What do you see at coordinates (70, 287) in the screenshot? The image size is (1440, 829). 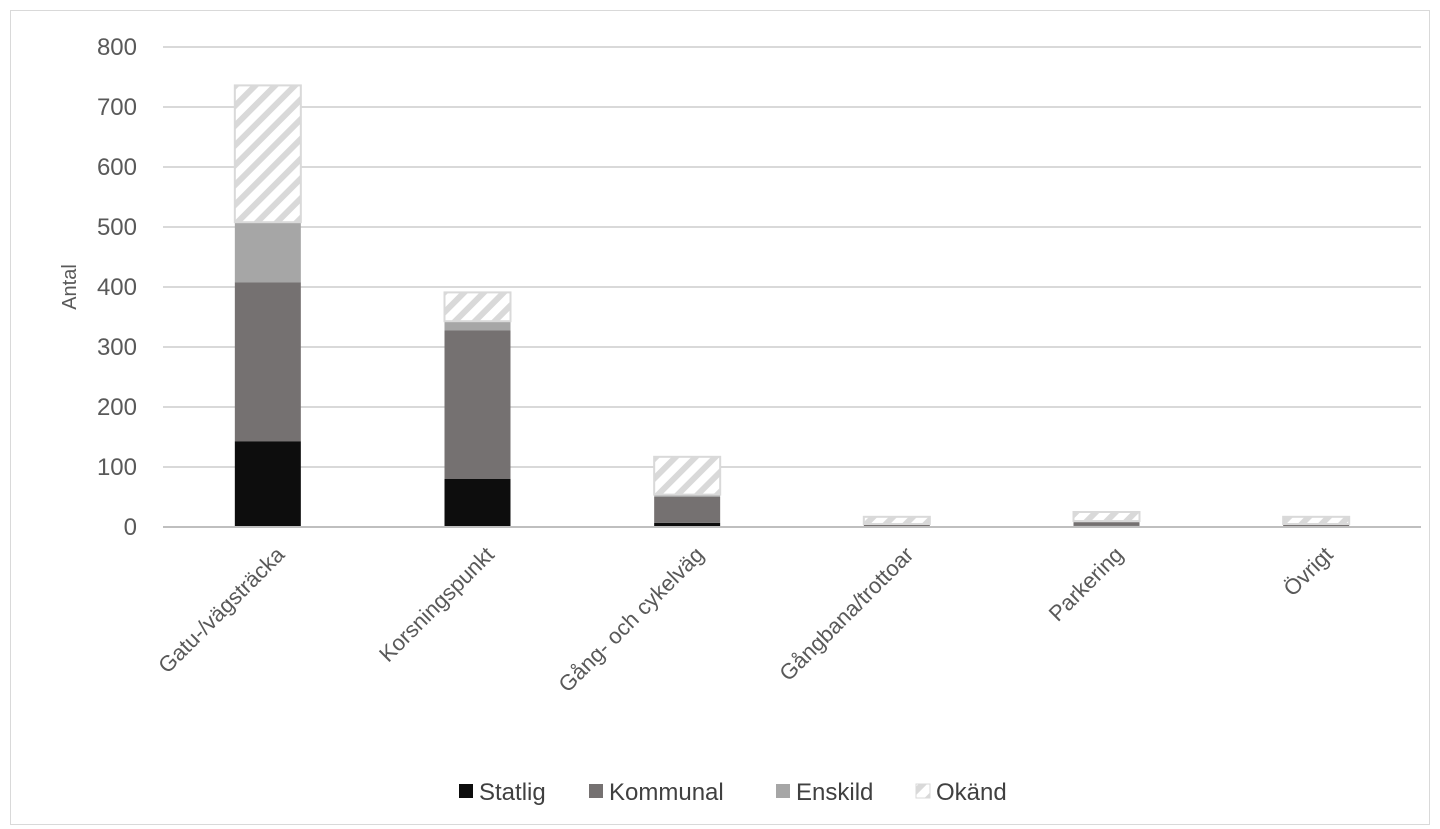 I see `y-axis-title: Antal` at bounding box center [70, 287].